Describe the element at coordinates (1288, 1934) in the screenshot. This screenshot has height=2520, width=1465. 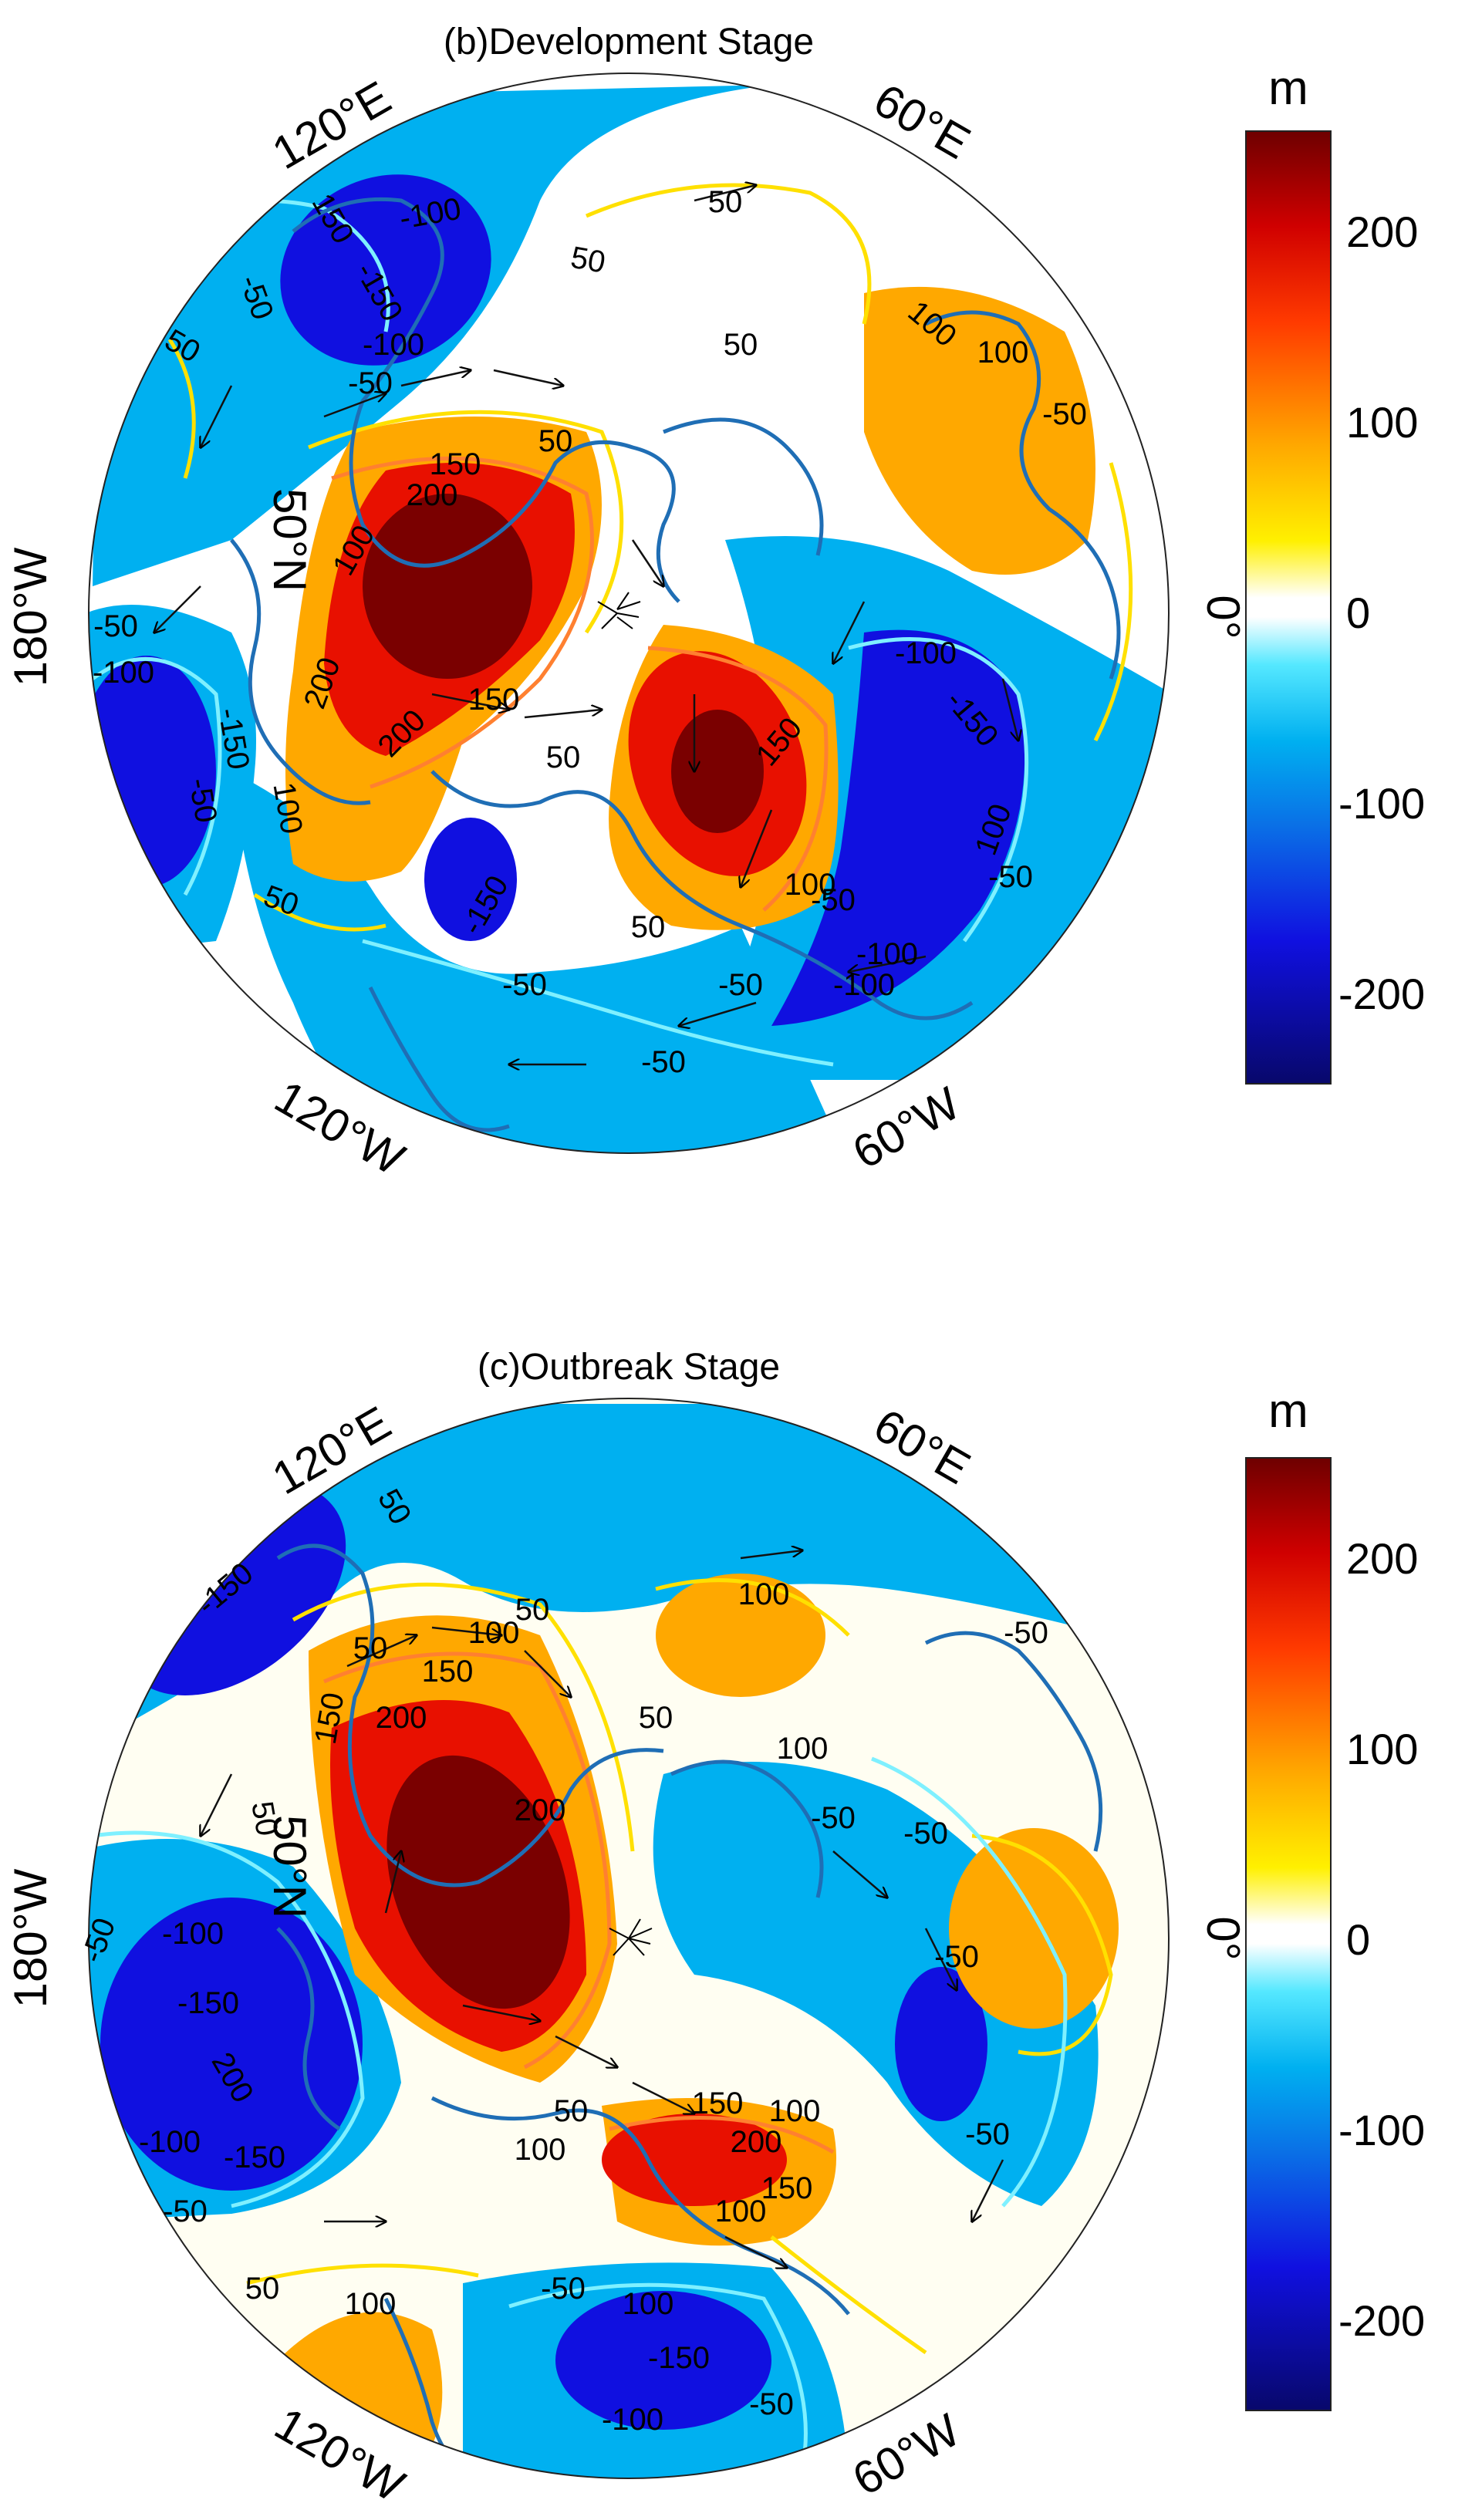
I see `colorbar-c-bar` at that location.